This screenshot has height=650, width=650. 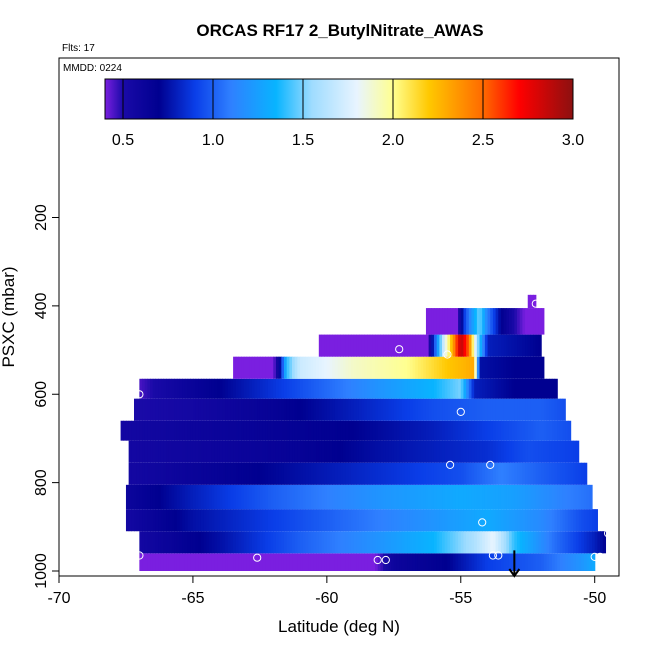 I want to click on x-tick-label: -70, so click(x=58, y=598).